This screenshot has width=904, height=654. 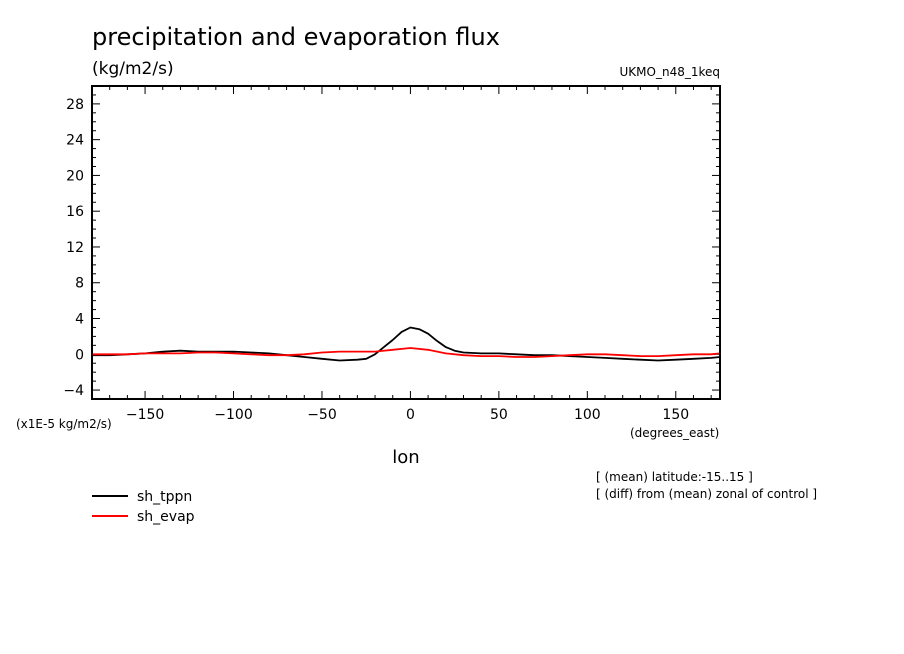 I want to click on y-tick-label: 24, so click(x=75, y=141).